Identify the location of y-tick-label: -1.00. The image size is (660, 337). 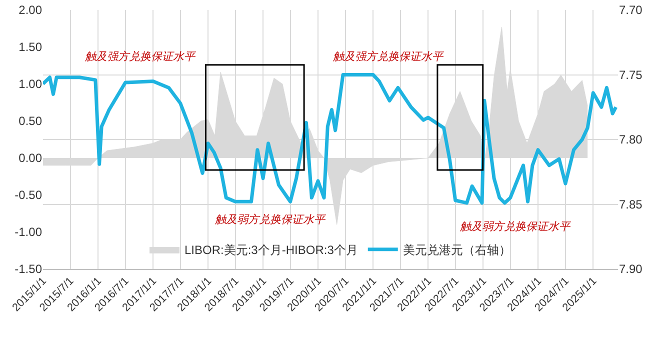
(28, 232).